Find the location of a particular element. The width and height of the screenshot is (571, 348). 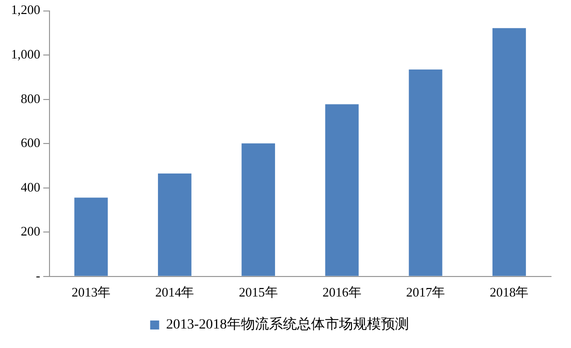

x-tick-label: 2015年 is located at coordinates (258, 292).